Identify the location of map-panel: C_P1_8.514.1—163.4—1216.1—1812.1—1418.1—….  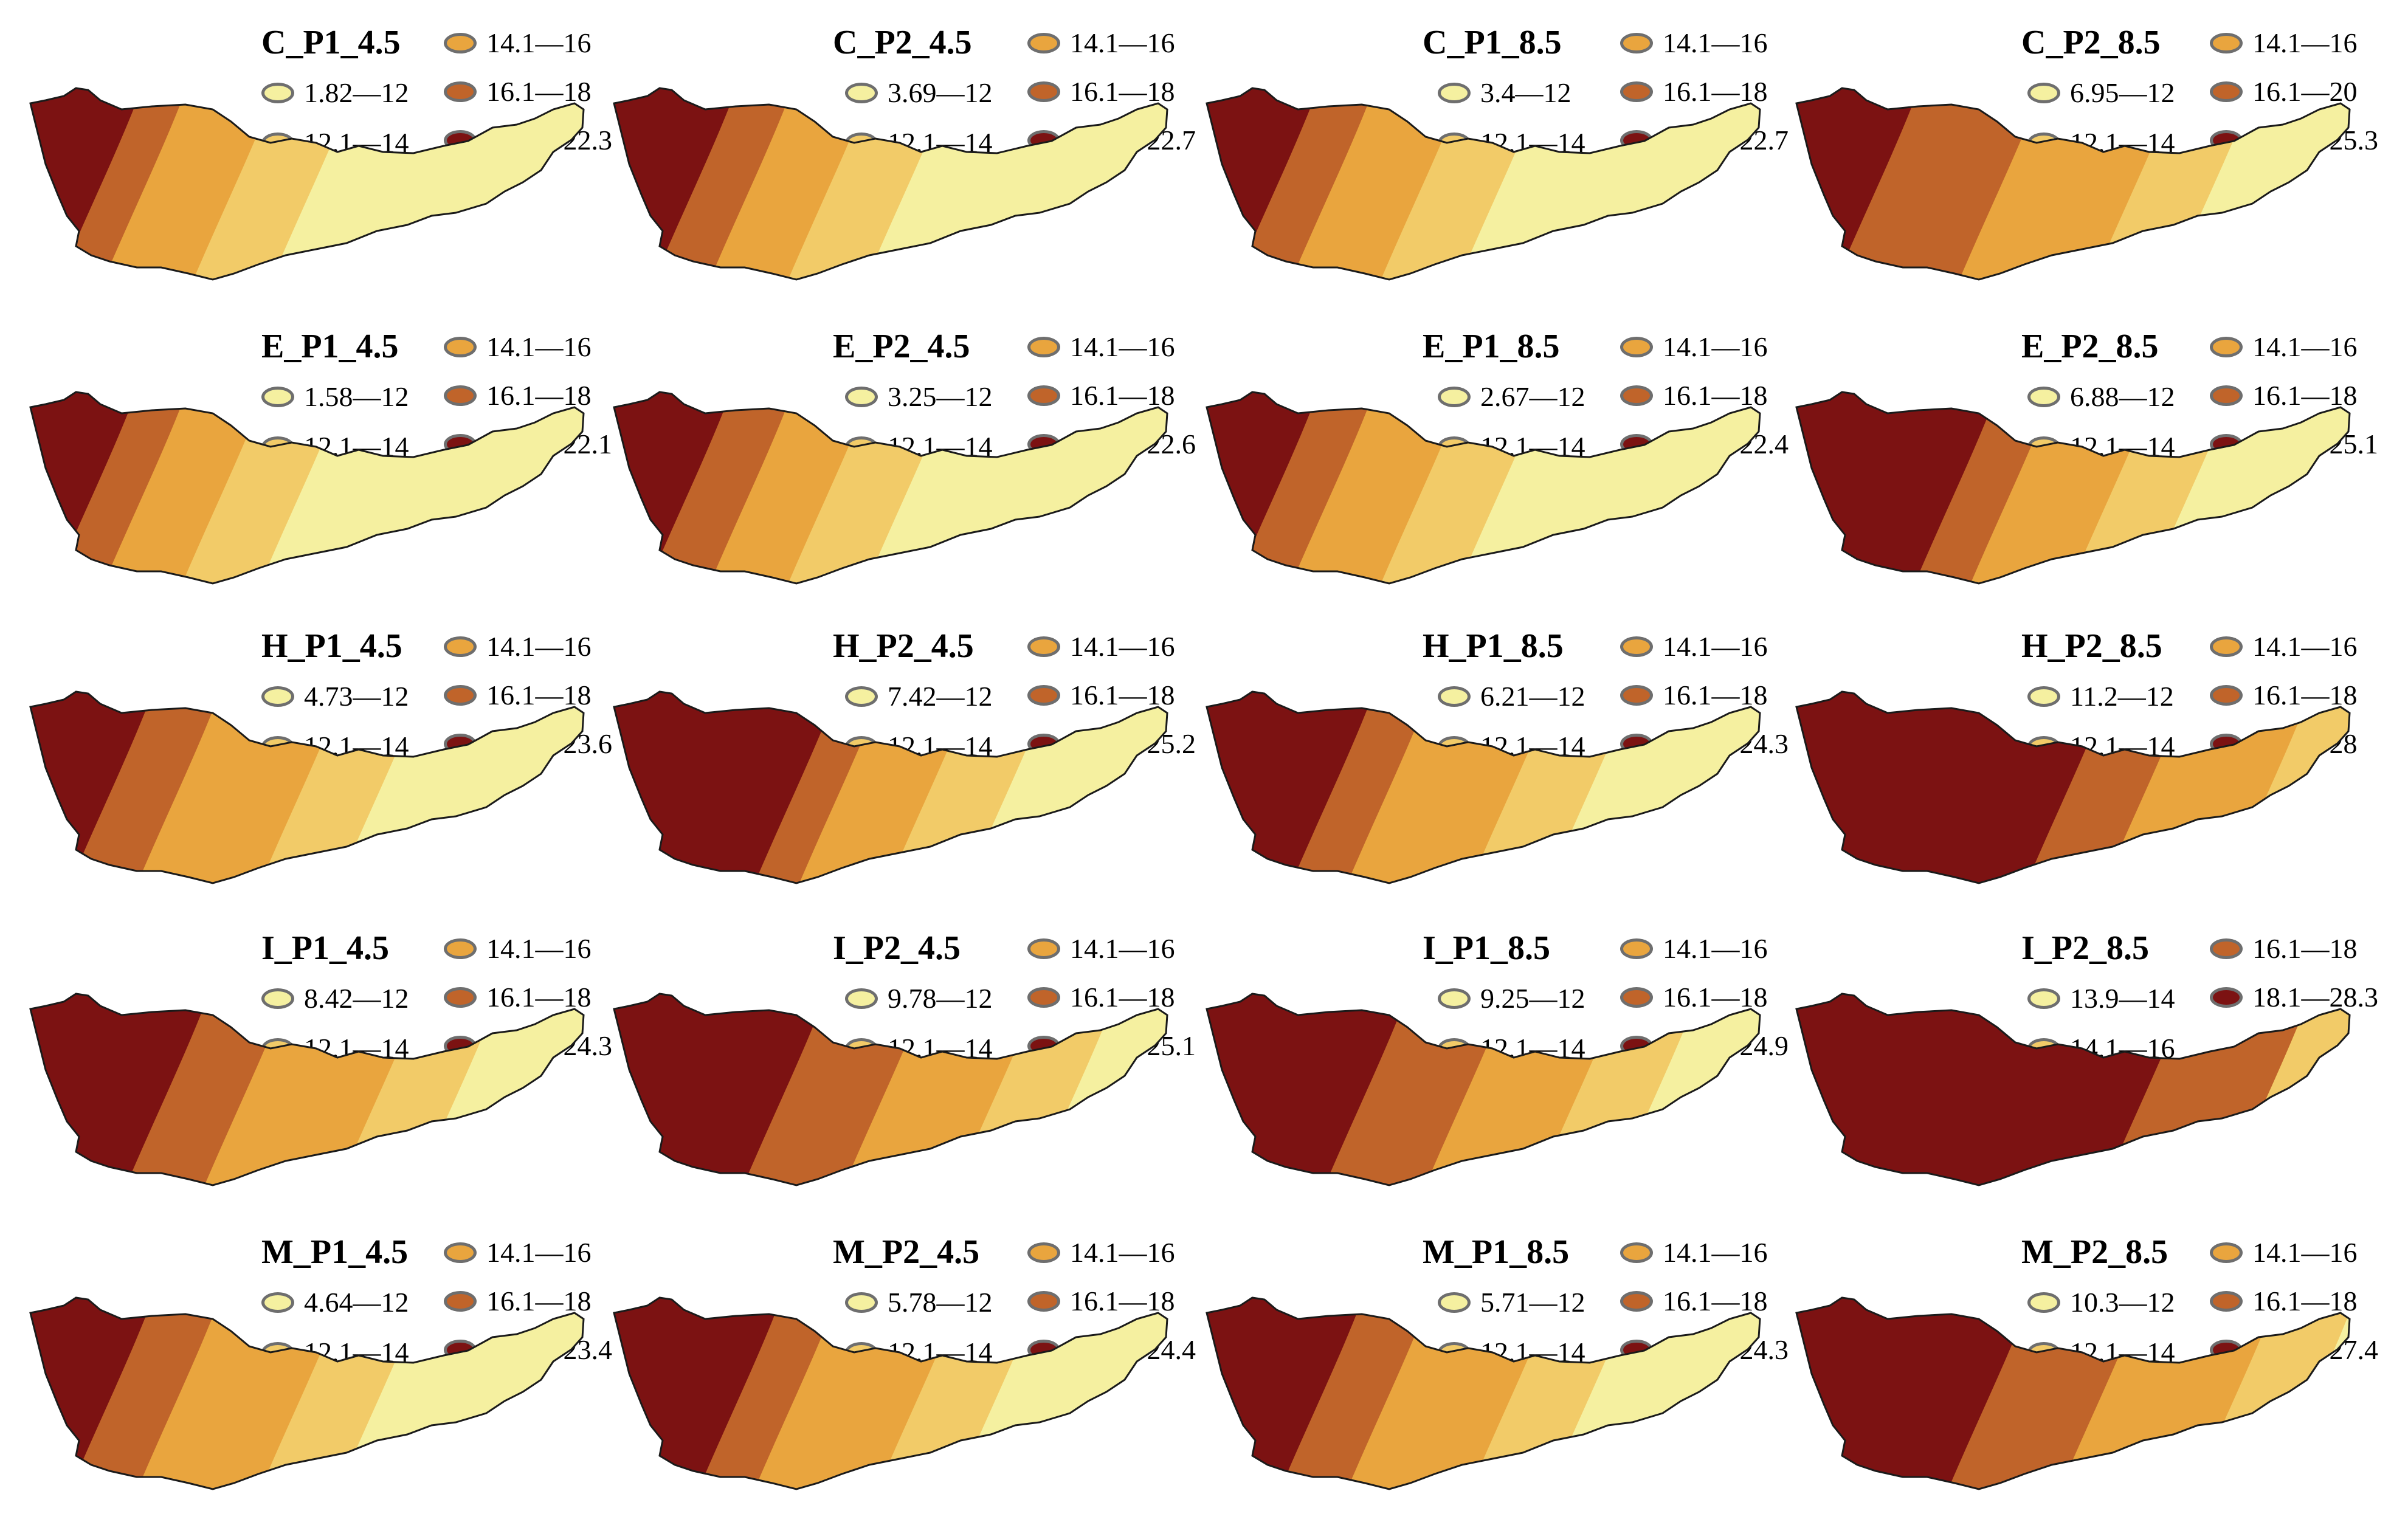
(1482, 152).